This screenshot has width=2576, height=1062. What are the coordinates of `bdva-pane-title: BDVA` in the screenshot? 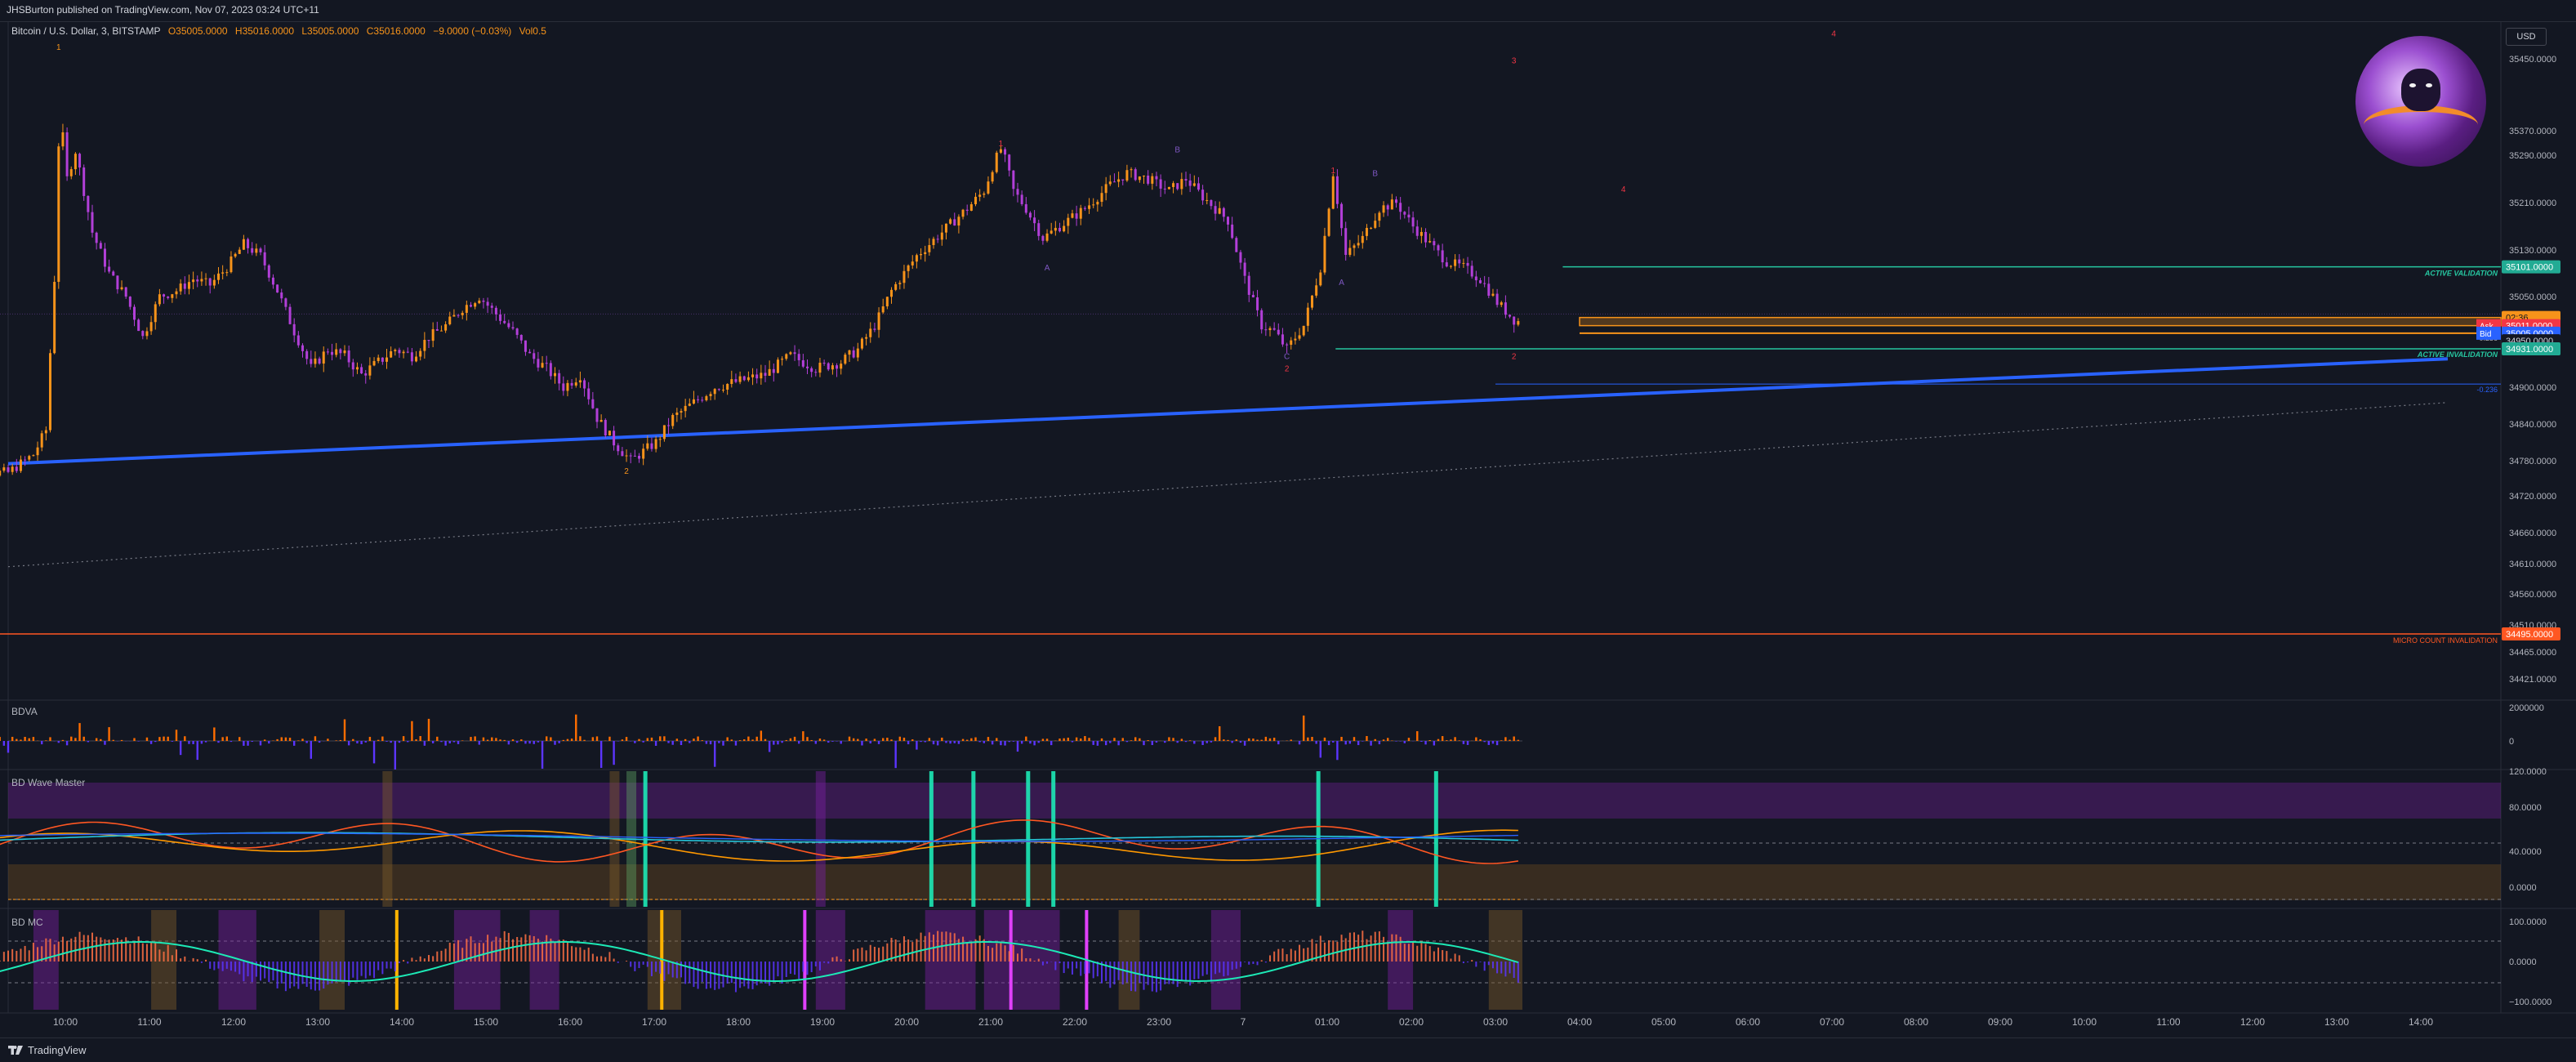 It's located at (24, 711).